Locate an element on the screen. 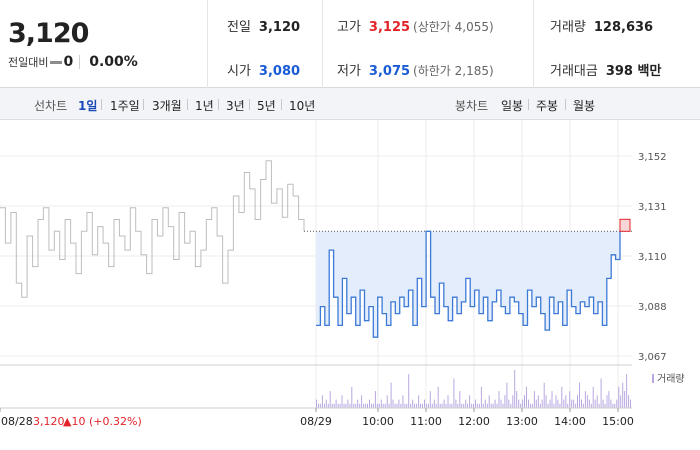 The height and width of the screenshot is (450, 700). volume-legend: 거래량 is located at coordinates (671, 379).